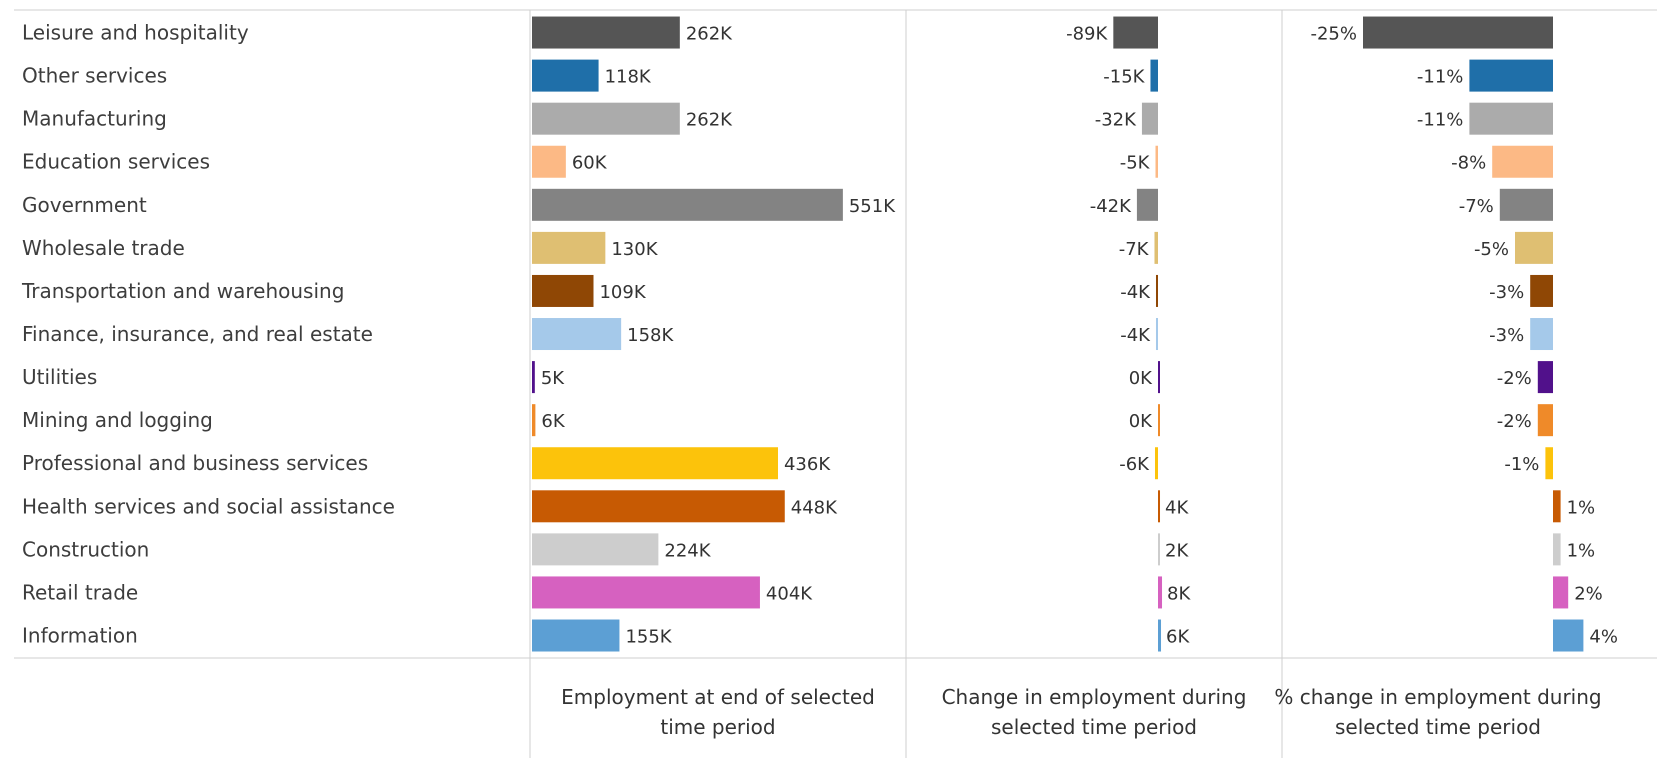 This screenshot has width=1657, height=758. I want to click on pct-change-bar-leisure-and-hospitality, so click(1458, 32).